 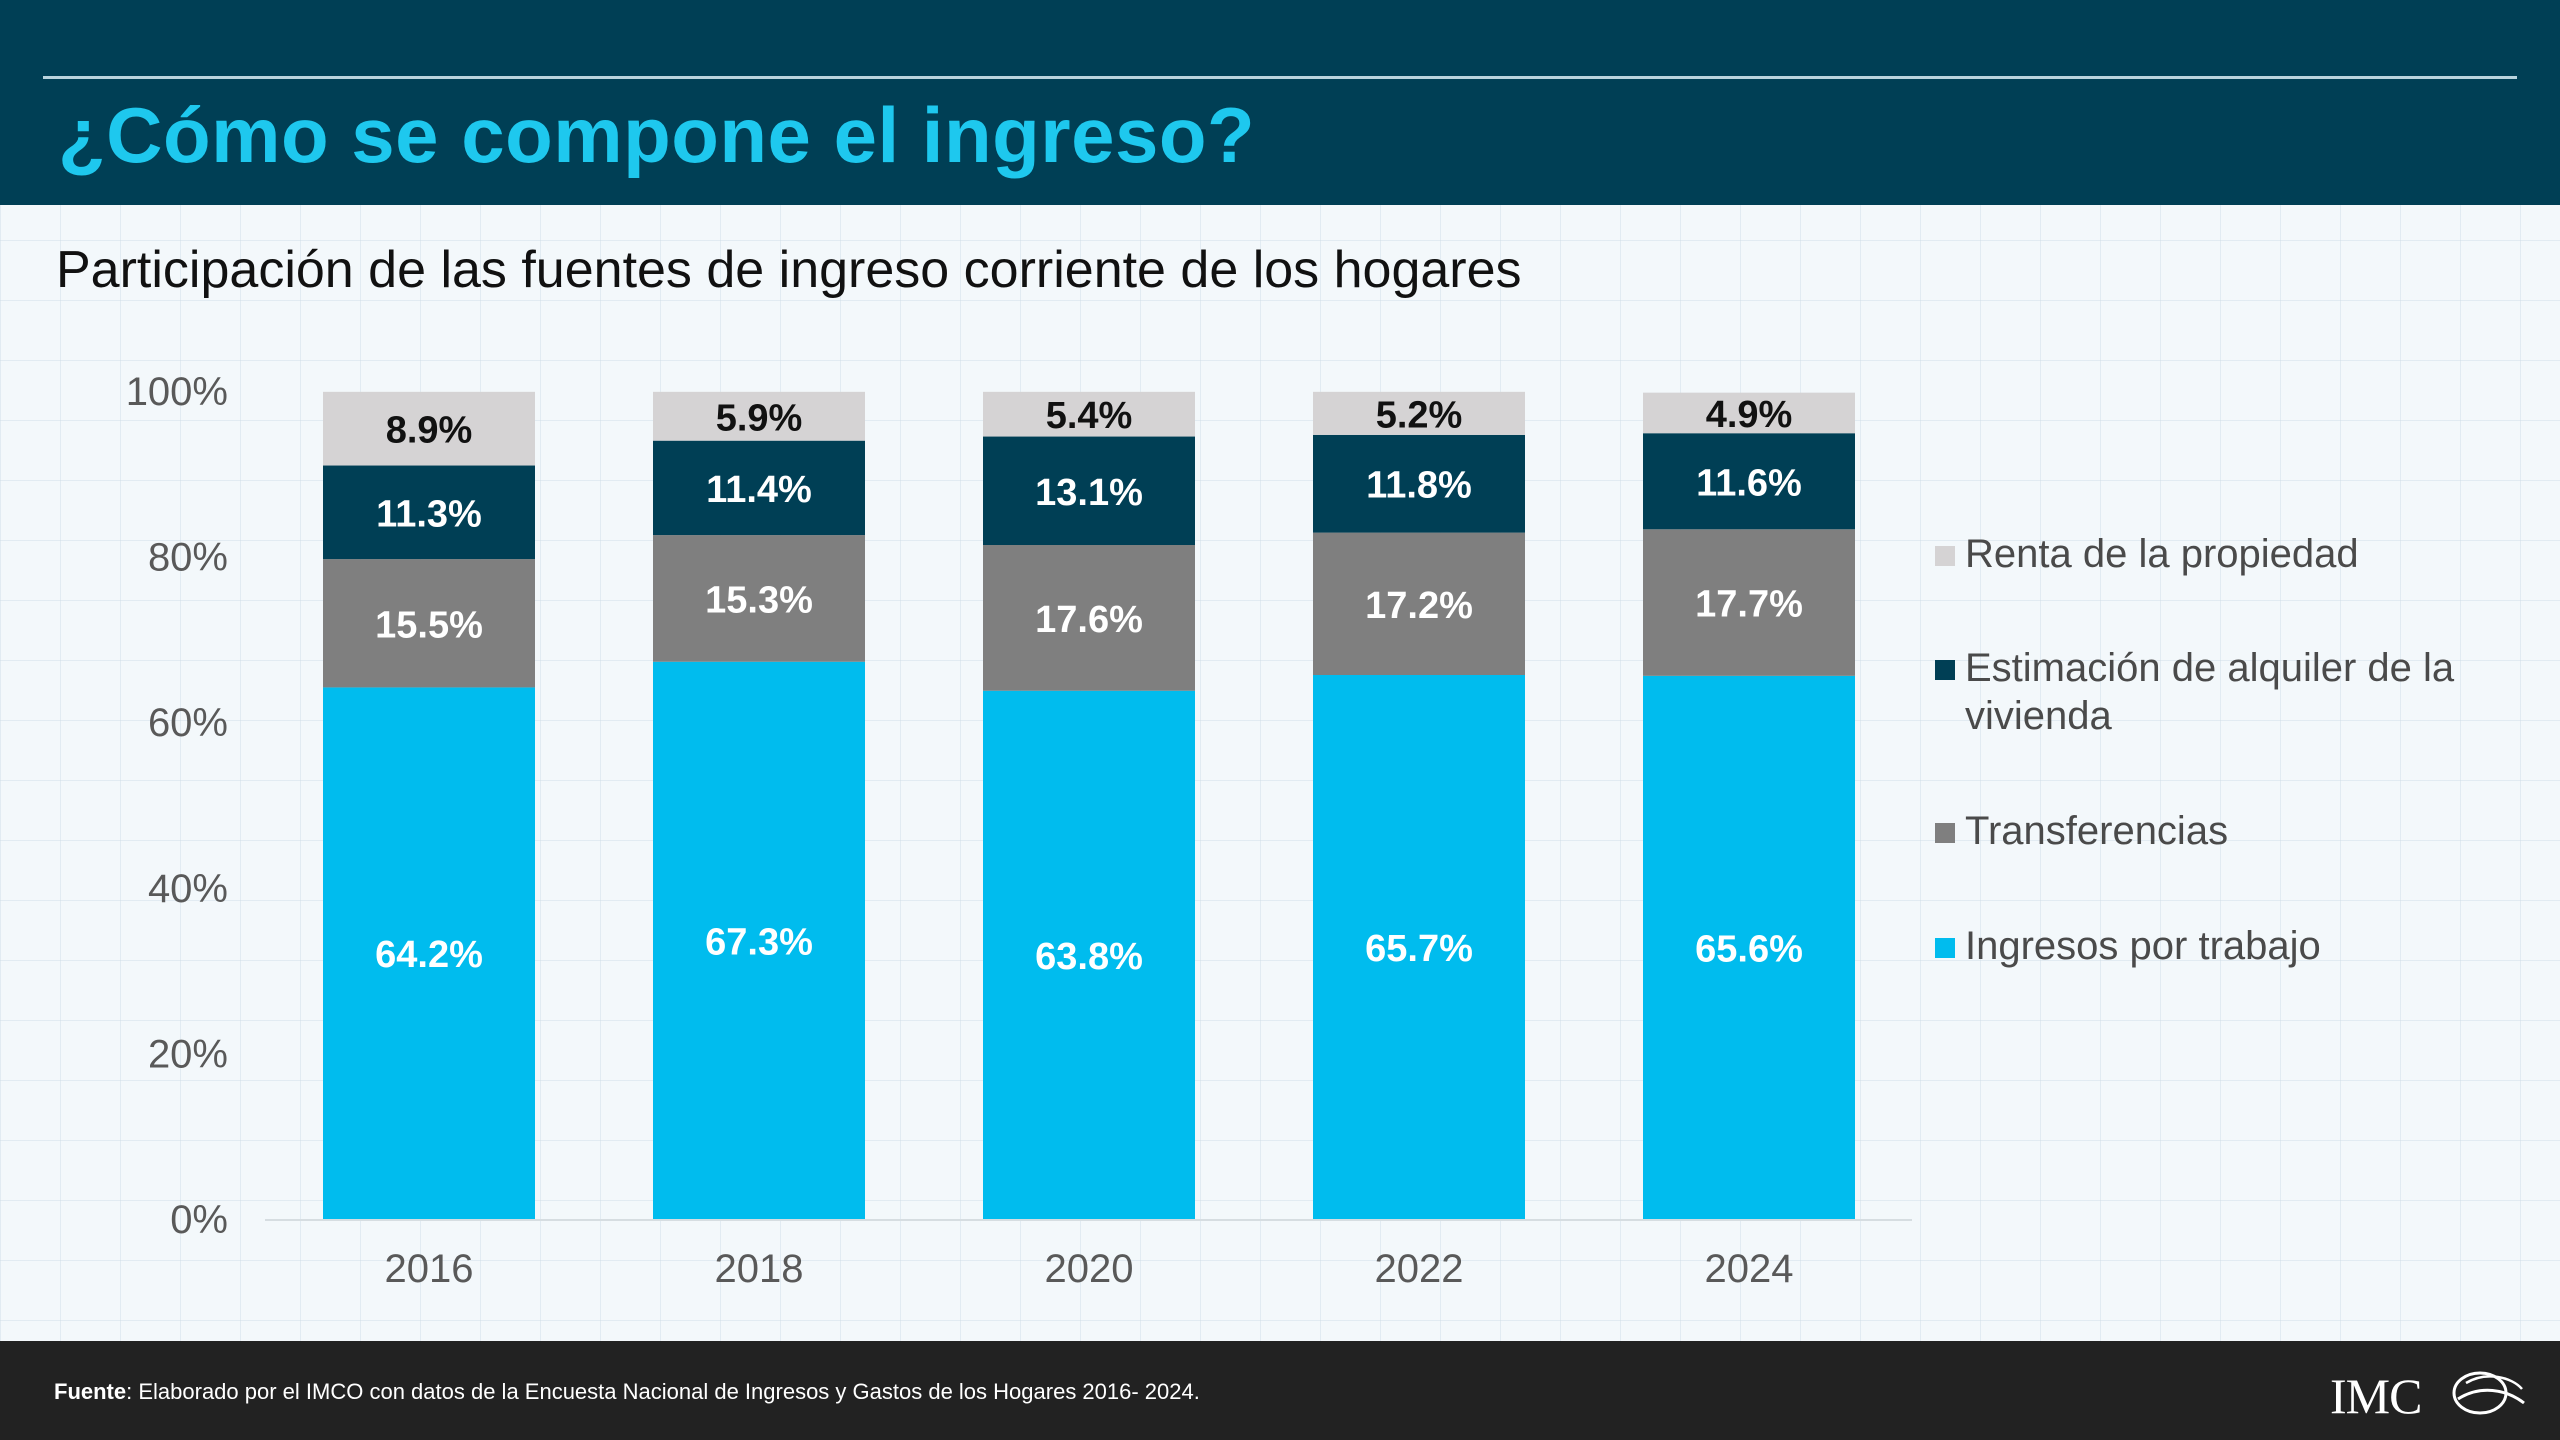 What do you see at coordinates (188, 723) in the screenshot?
I see `y-tick-label: 60%` at bounding box center [188, 723].